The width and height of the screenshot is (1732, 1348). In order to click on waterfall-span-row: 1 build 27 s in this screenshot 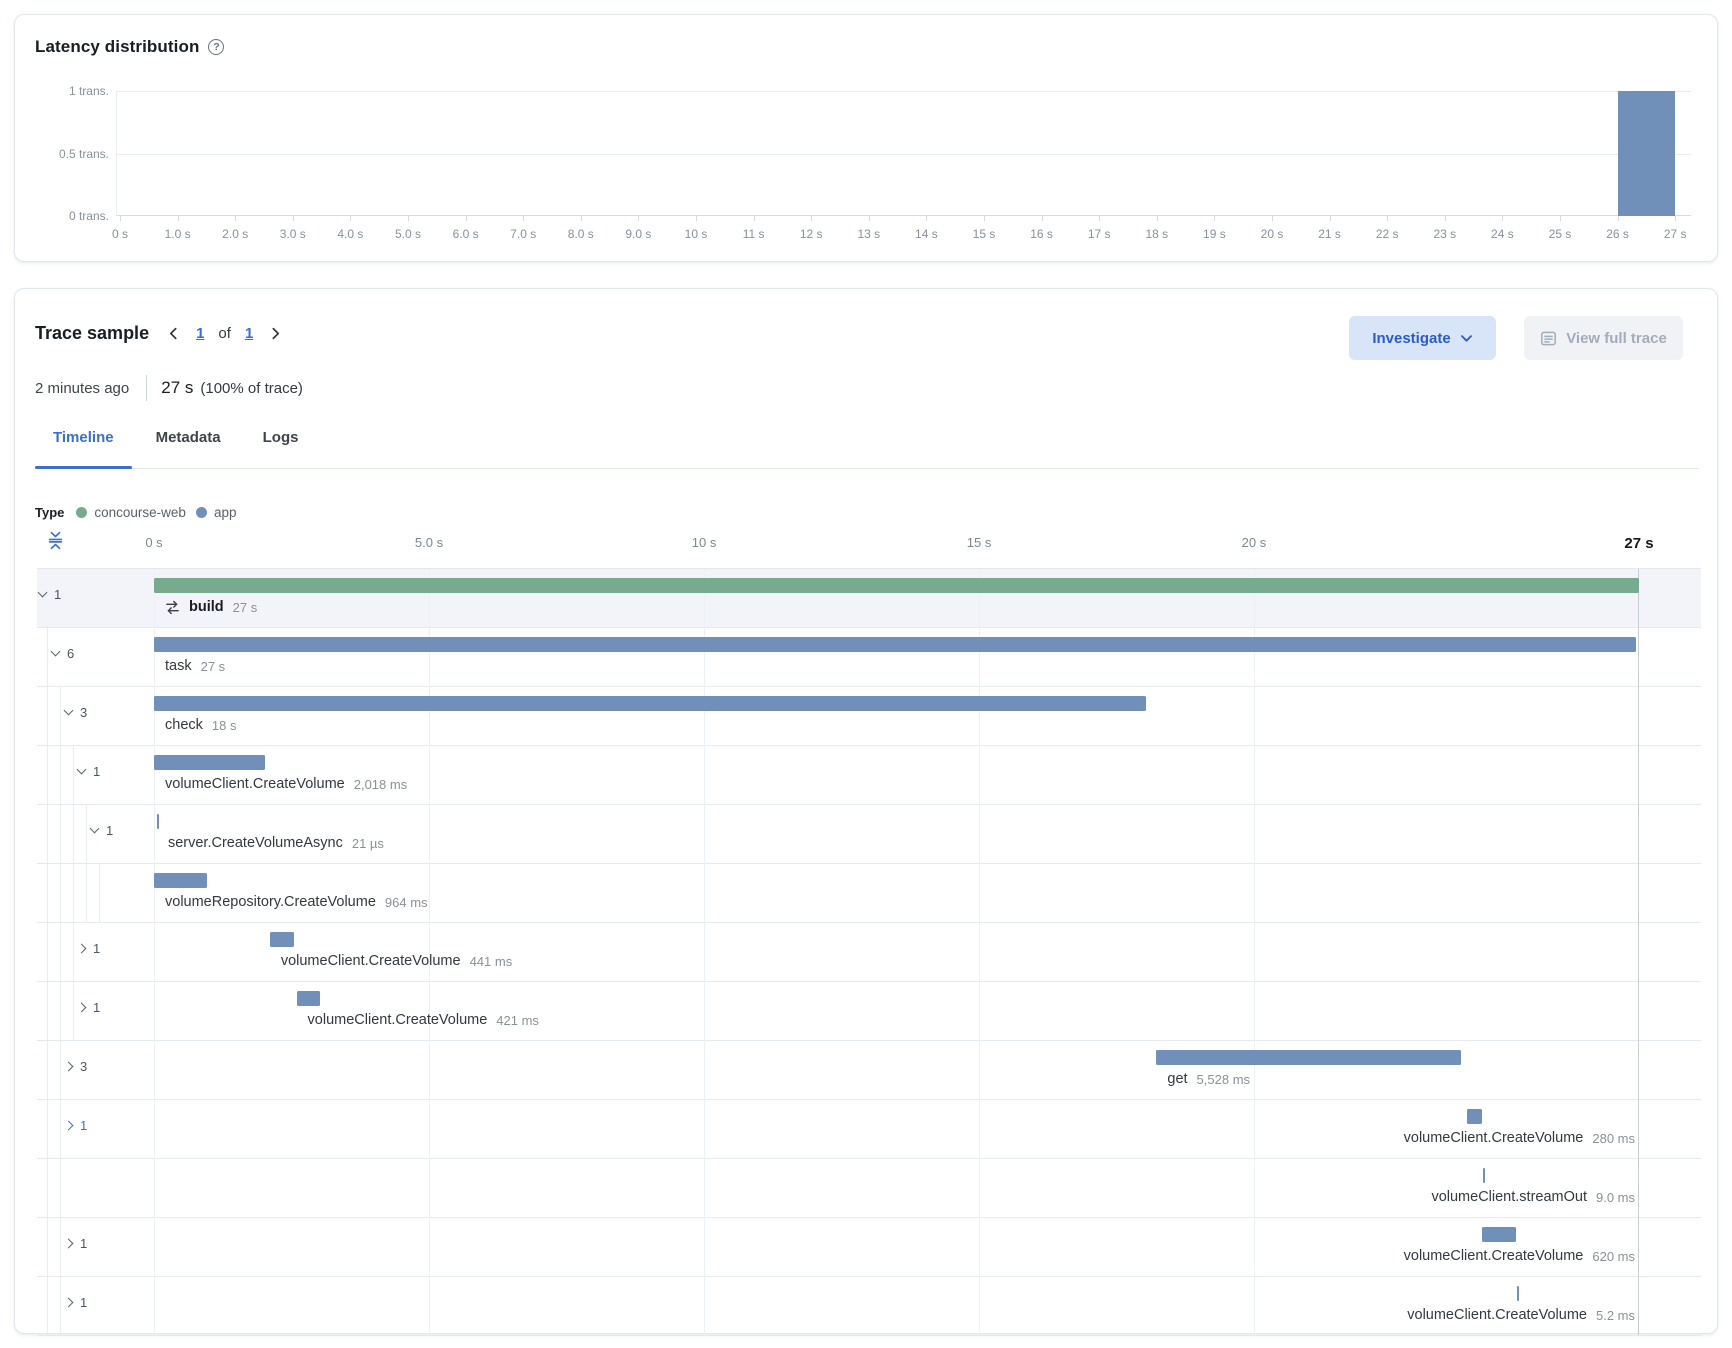, I will do `click(869, 598)`.